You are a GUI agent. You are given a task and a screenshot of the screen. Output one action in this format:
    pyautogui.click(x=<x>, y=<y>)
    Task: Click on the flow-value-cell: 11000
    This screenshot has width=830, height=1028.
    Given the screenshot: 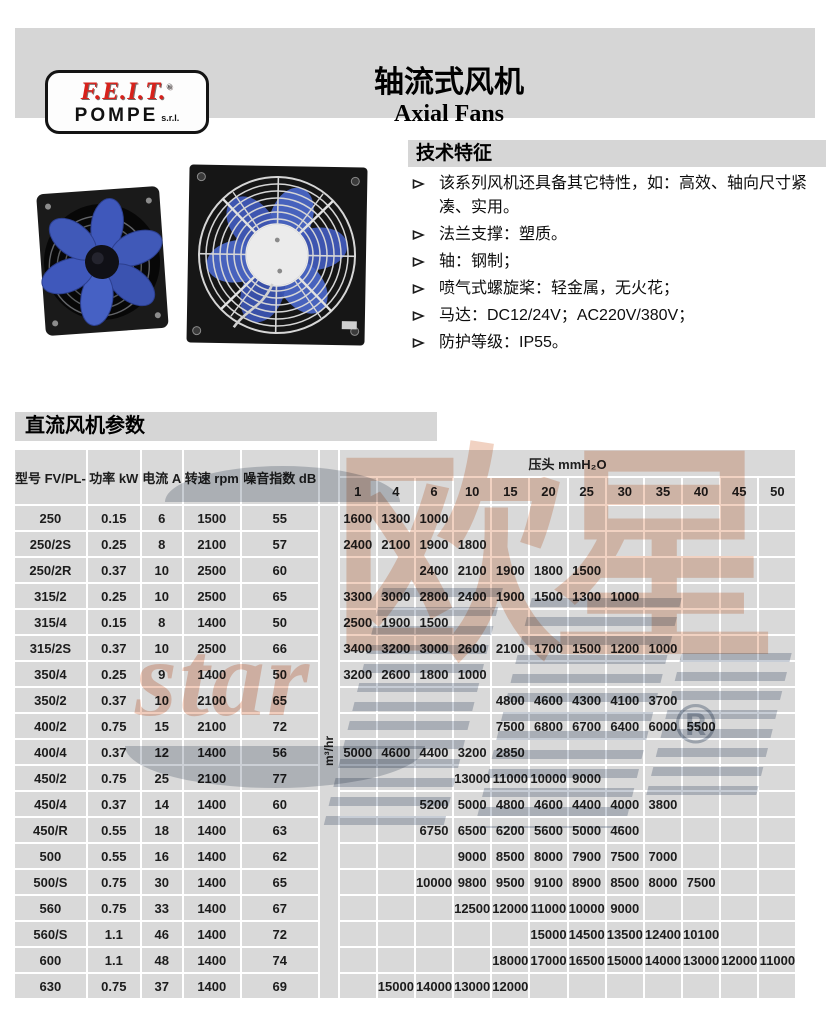 What is the action you would take?
    pyautogui.click(x=777, y=960)
    